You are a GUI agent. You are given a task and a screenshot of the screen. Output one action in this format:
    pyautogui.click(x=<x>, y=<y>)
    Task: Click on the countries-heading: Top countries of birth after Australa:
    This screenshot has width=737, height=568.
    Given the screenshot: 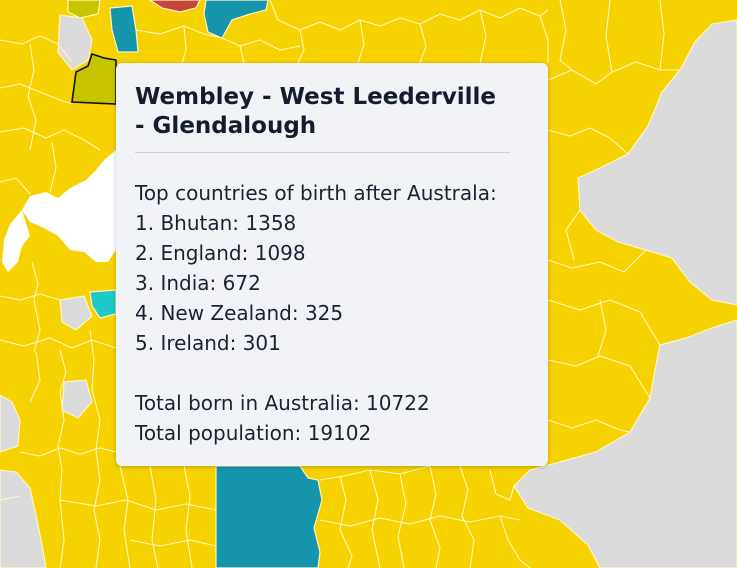 What is the action you would take?
    pyautogui.click(x=316, y=193)
    